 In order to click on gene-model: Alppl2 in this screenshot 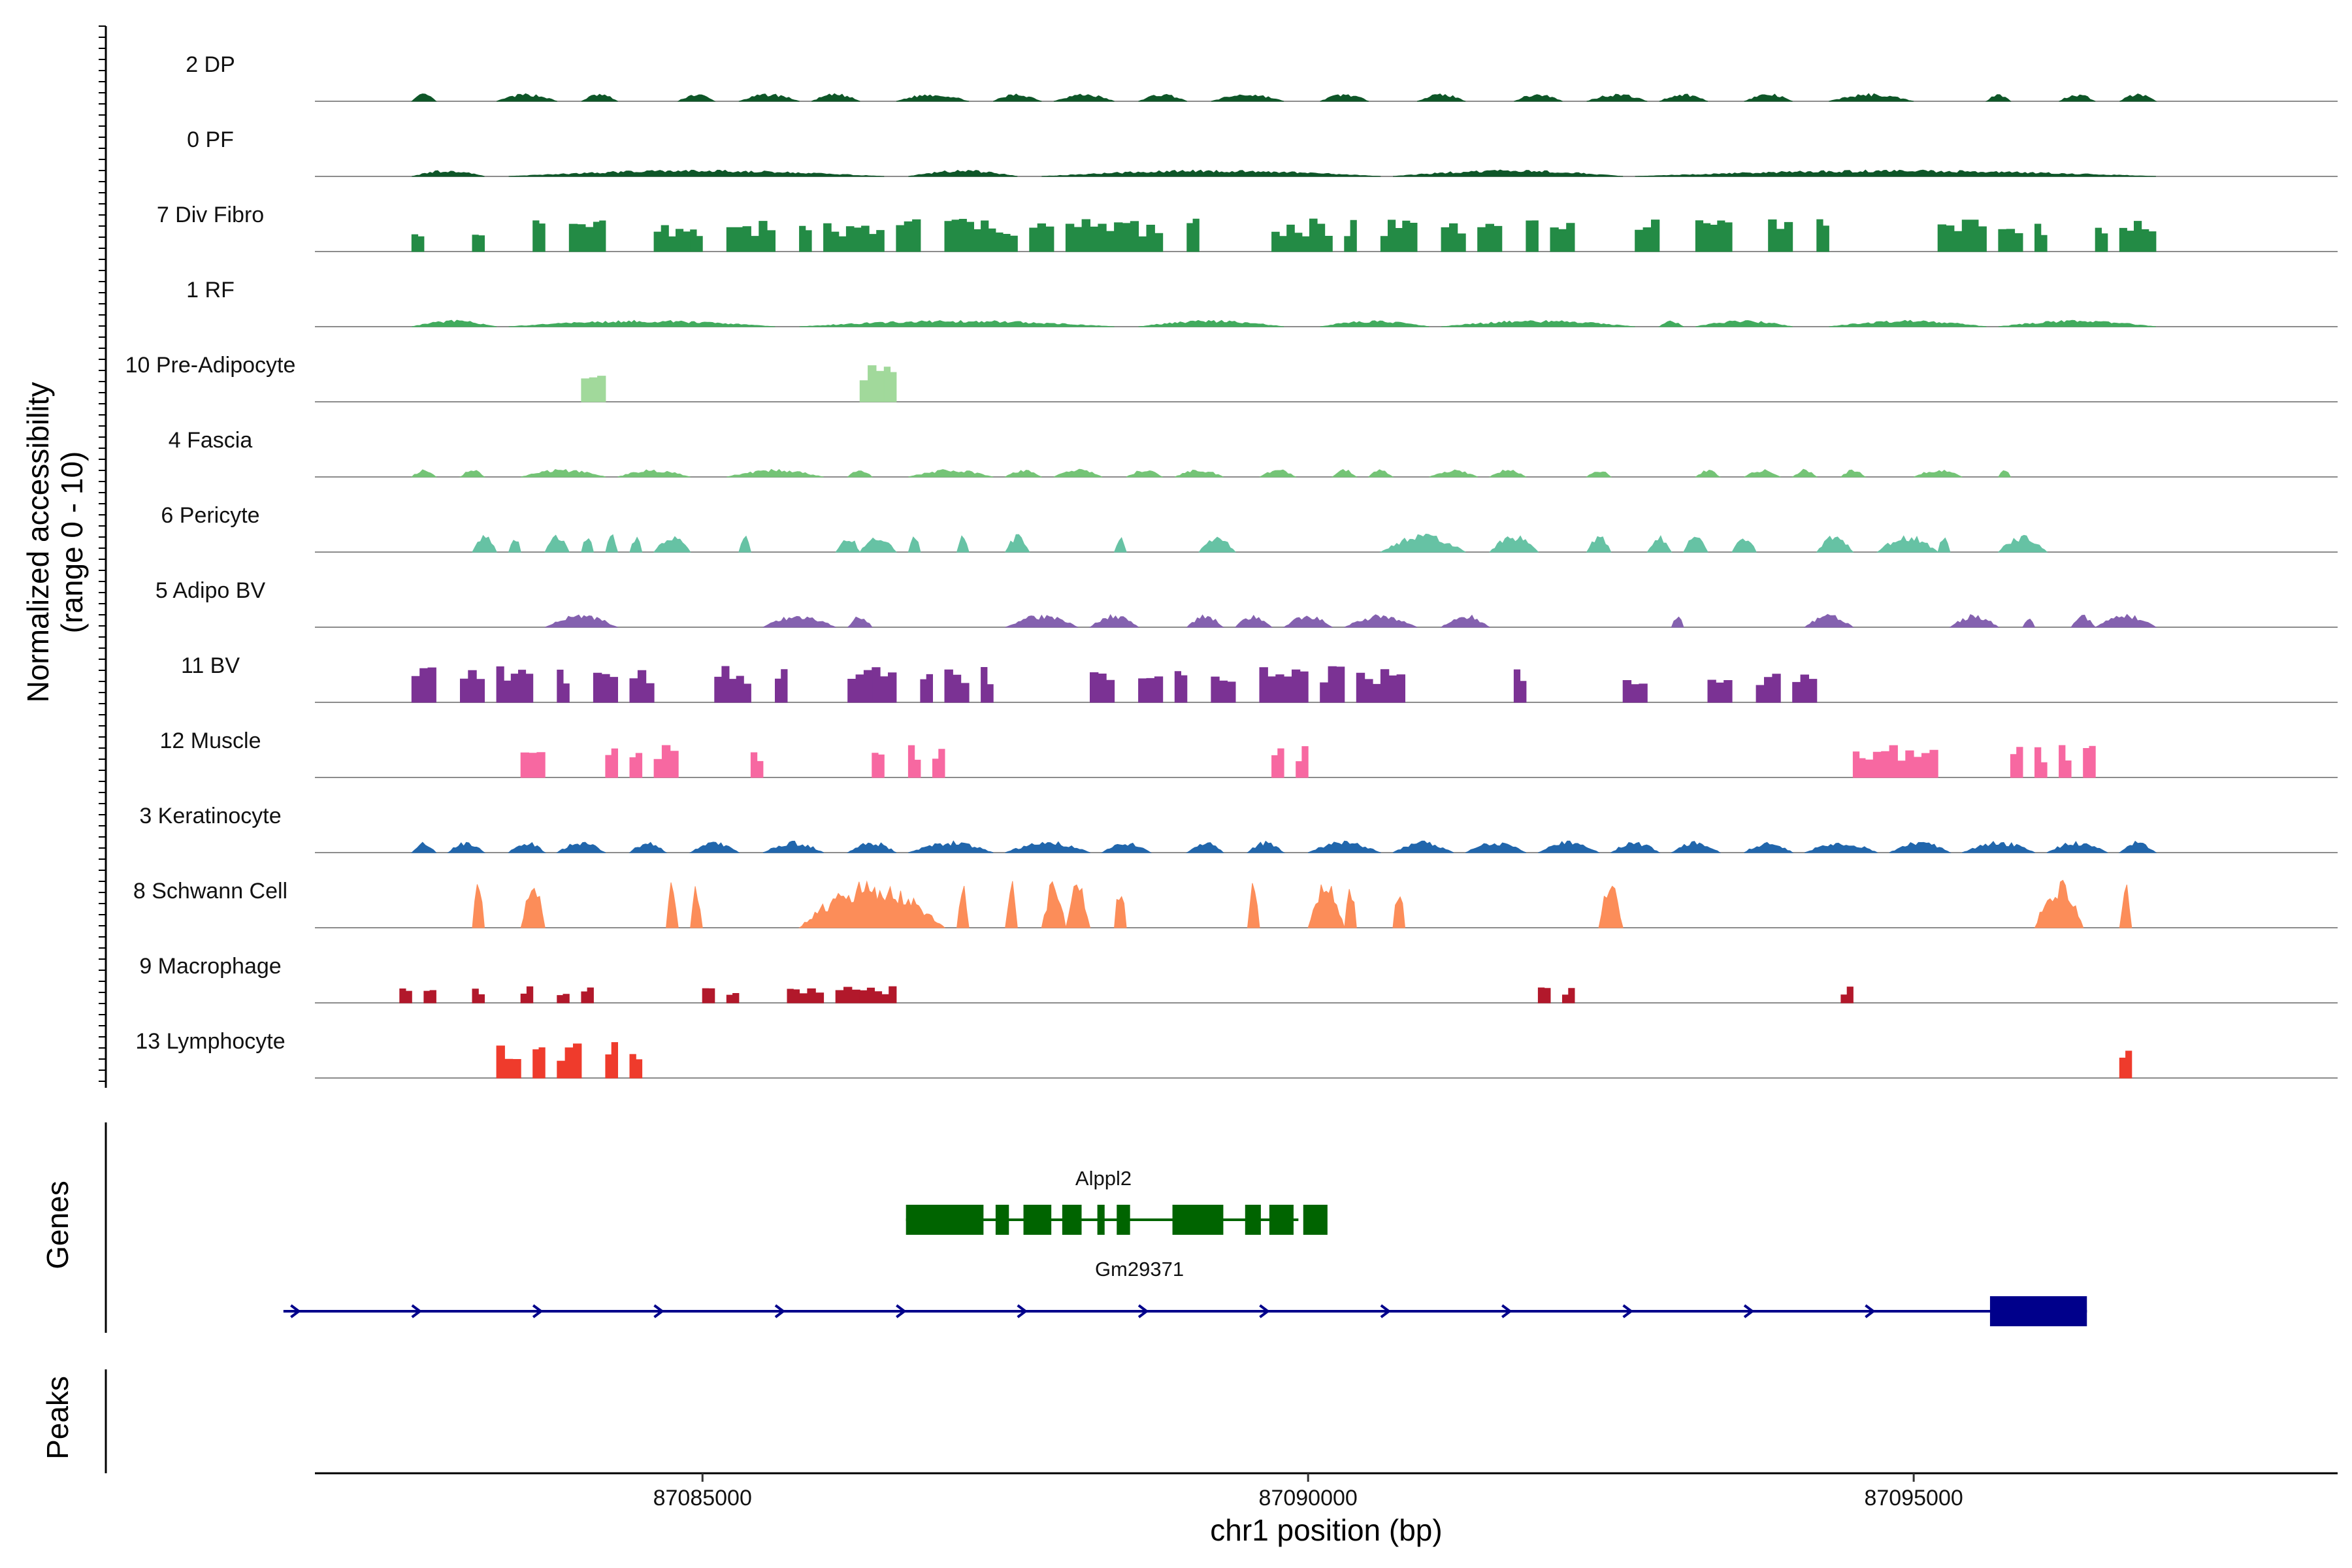, I will do `click(1117, 1201)`.